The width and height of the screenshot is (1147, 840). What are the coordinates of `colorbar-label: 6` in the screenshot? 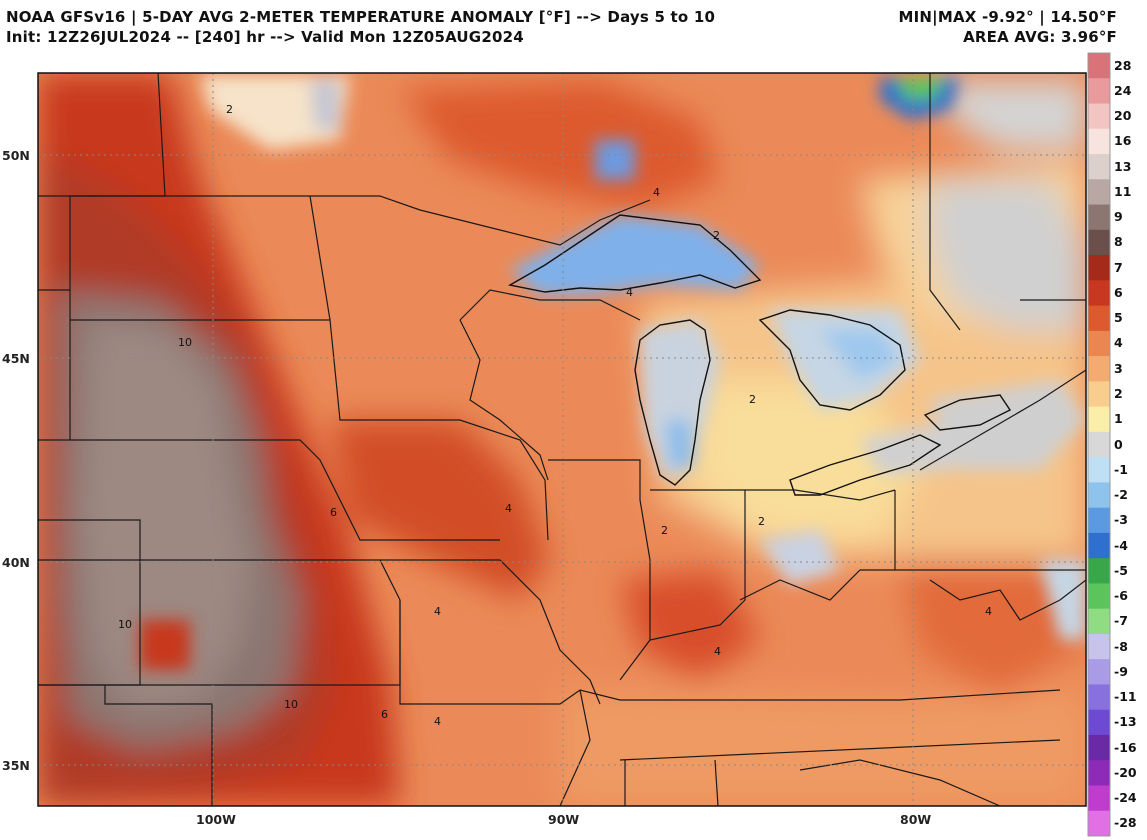 It's located at (1118, 292).